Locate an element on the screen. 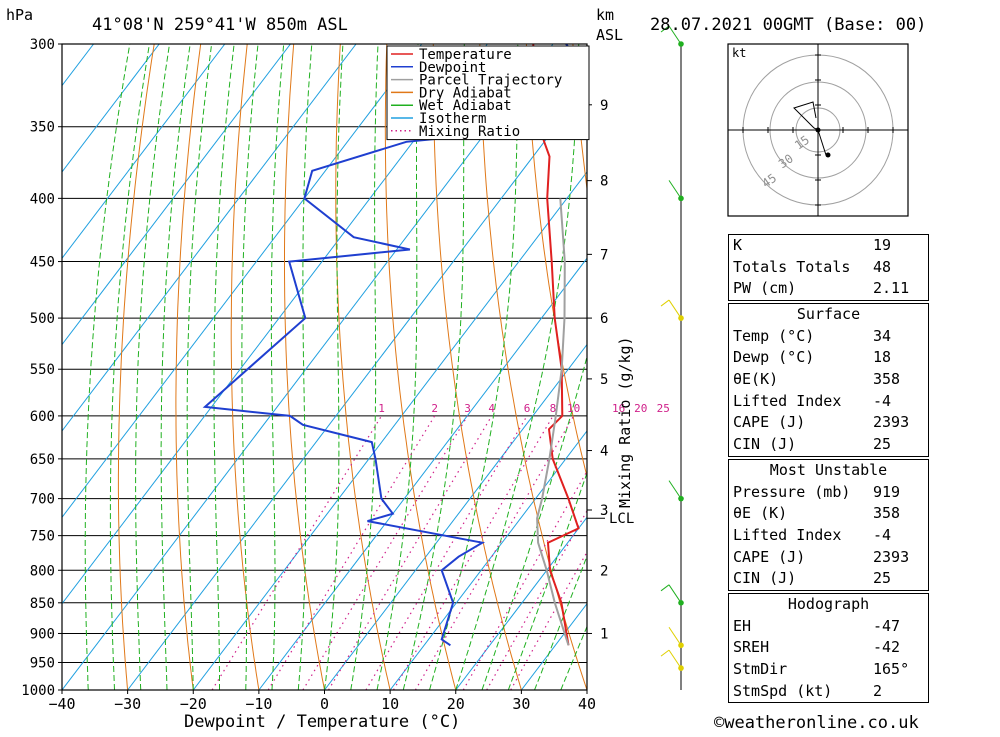 This screenshot has height=737, width=1000. height-label-1: 1 is located at coordinates (604, 634).